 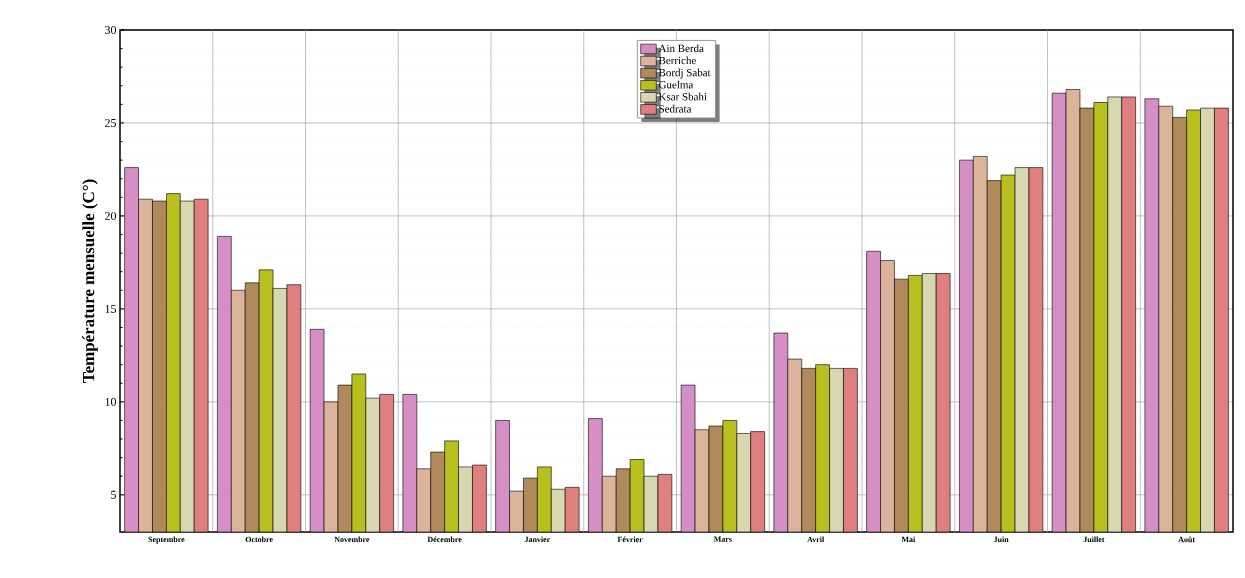 What do you see at coordinates (111, 30) in the screenshot?
I see `y-tick-label: 30` at bounding box center [111, 30].